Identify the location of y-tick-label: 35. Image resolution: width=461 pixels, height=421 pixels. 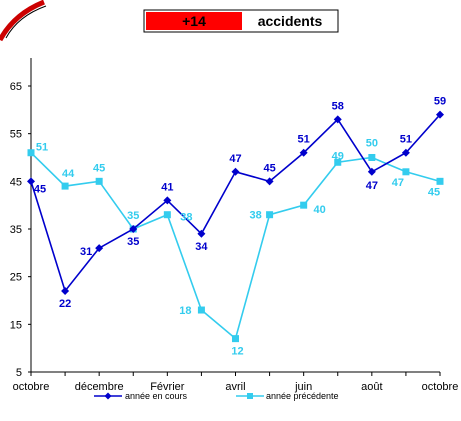
(16, 230).